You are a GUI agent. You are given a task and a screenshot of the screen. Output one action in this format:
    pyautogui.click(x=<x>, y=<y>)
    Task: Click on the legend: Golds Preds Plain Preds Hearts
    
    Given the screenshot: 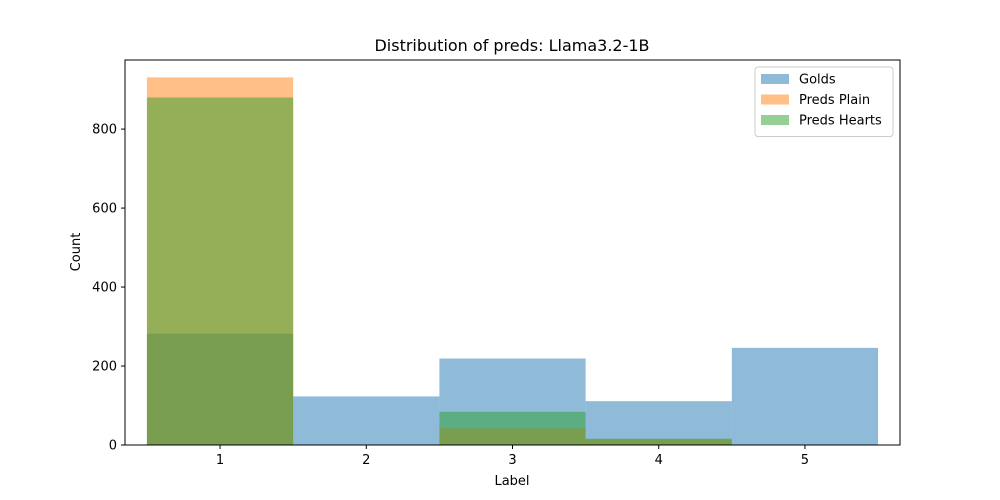 What is the action you would take?
    pyautogui.click(x=824, y=101)
    